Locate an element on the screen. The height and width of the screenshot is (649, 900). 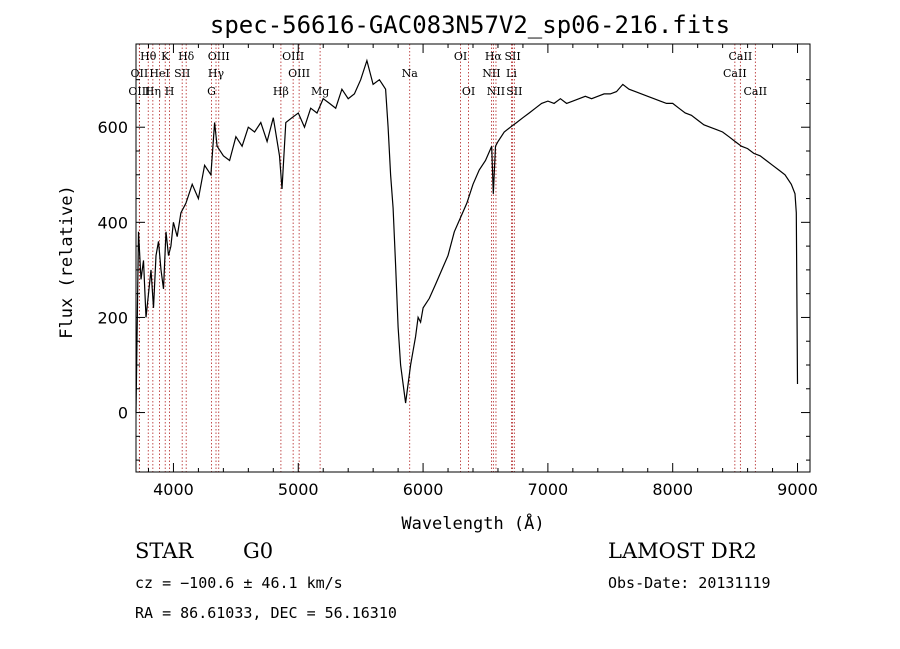
survey-name: LAMOST DR2 is located at coordinates (682, 551).